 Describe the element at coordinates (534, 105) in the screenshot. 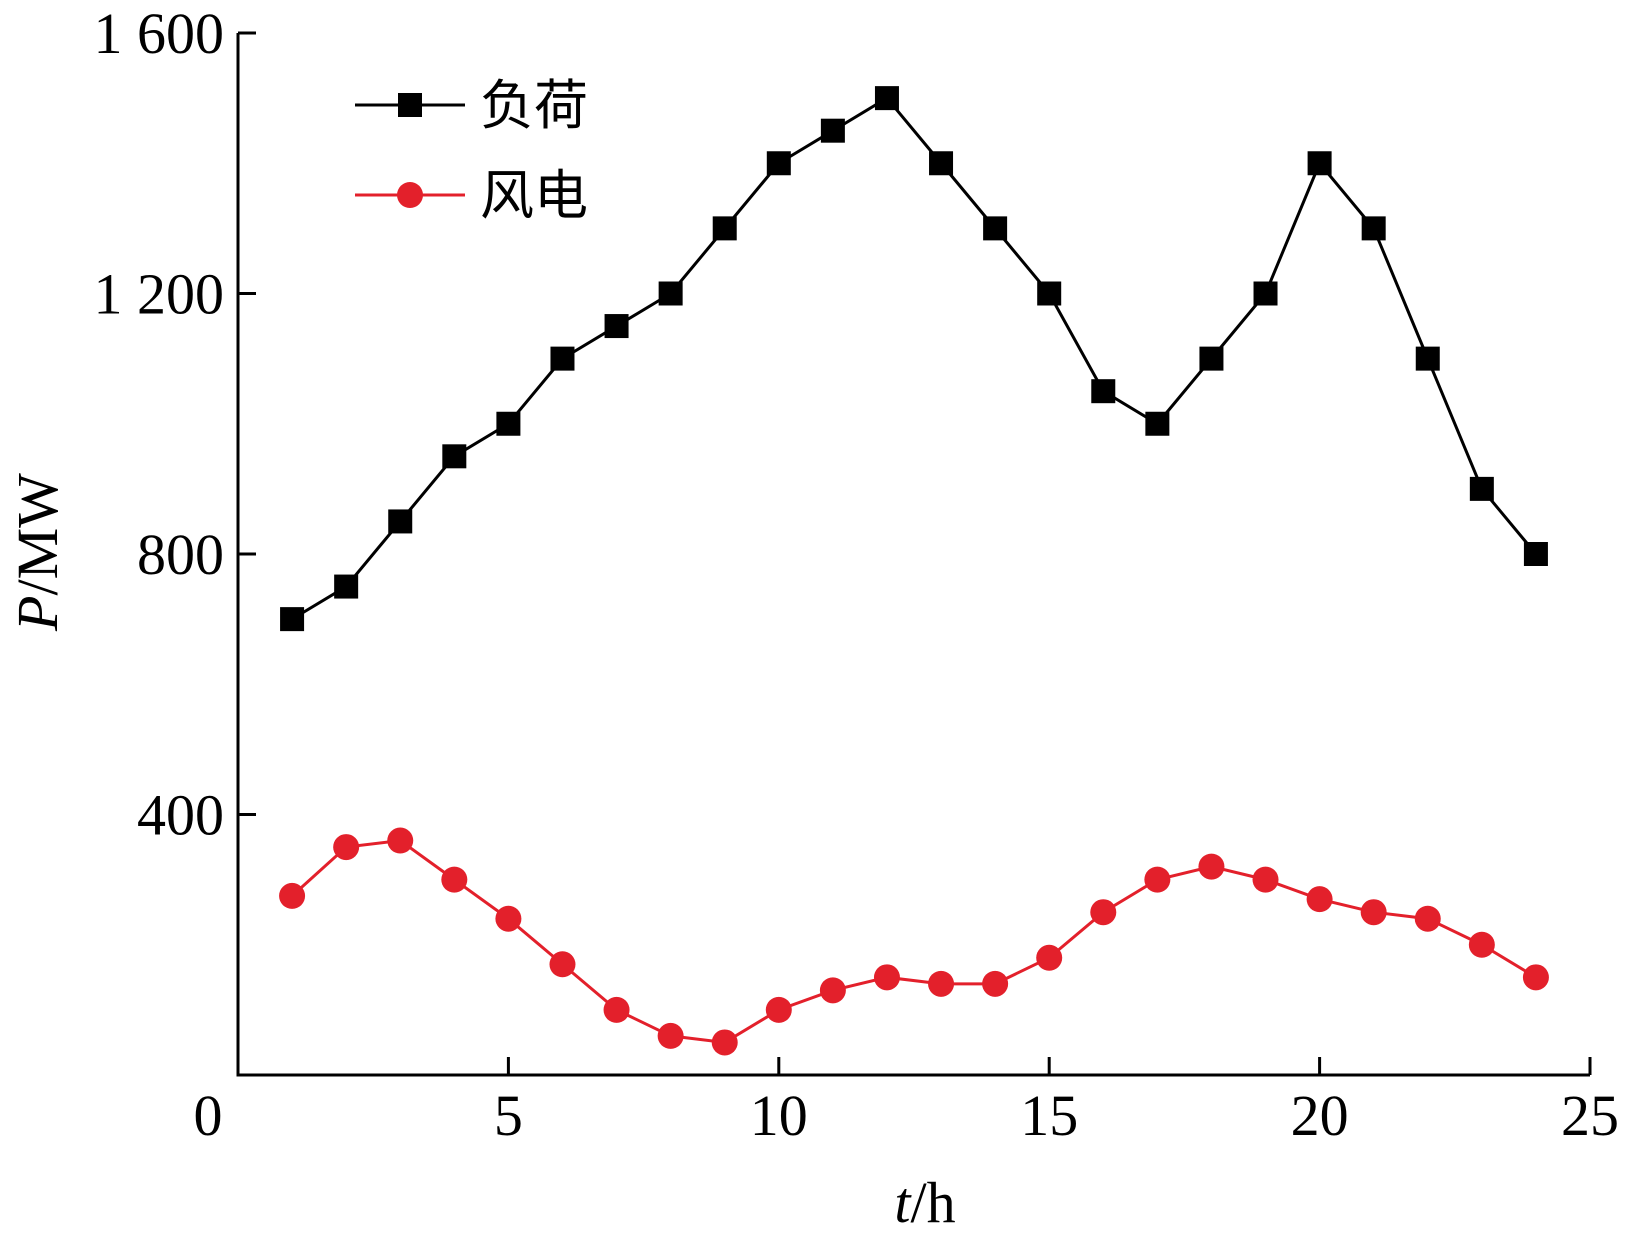

I see `legend-label: 负荷` at that location.